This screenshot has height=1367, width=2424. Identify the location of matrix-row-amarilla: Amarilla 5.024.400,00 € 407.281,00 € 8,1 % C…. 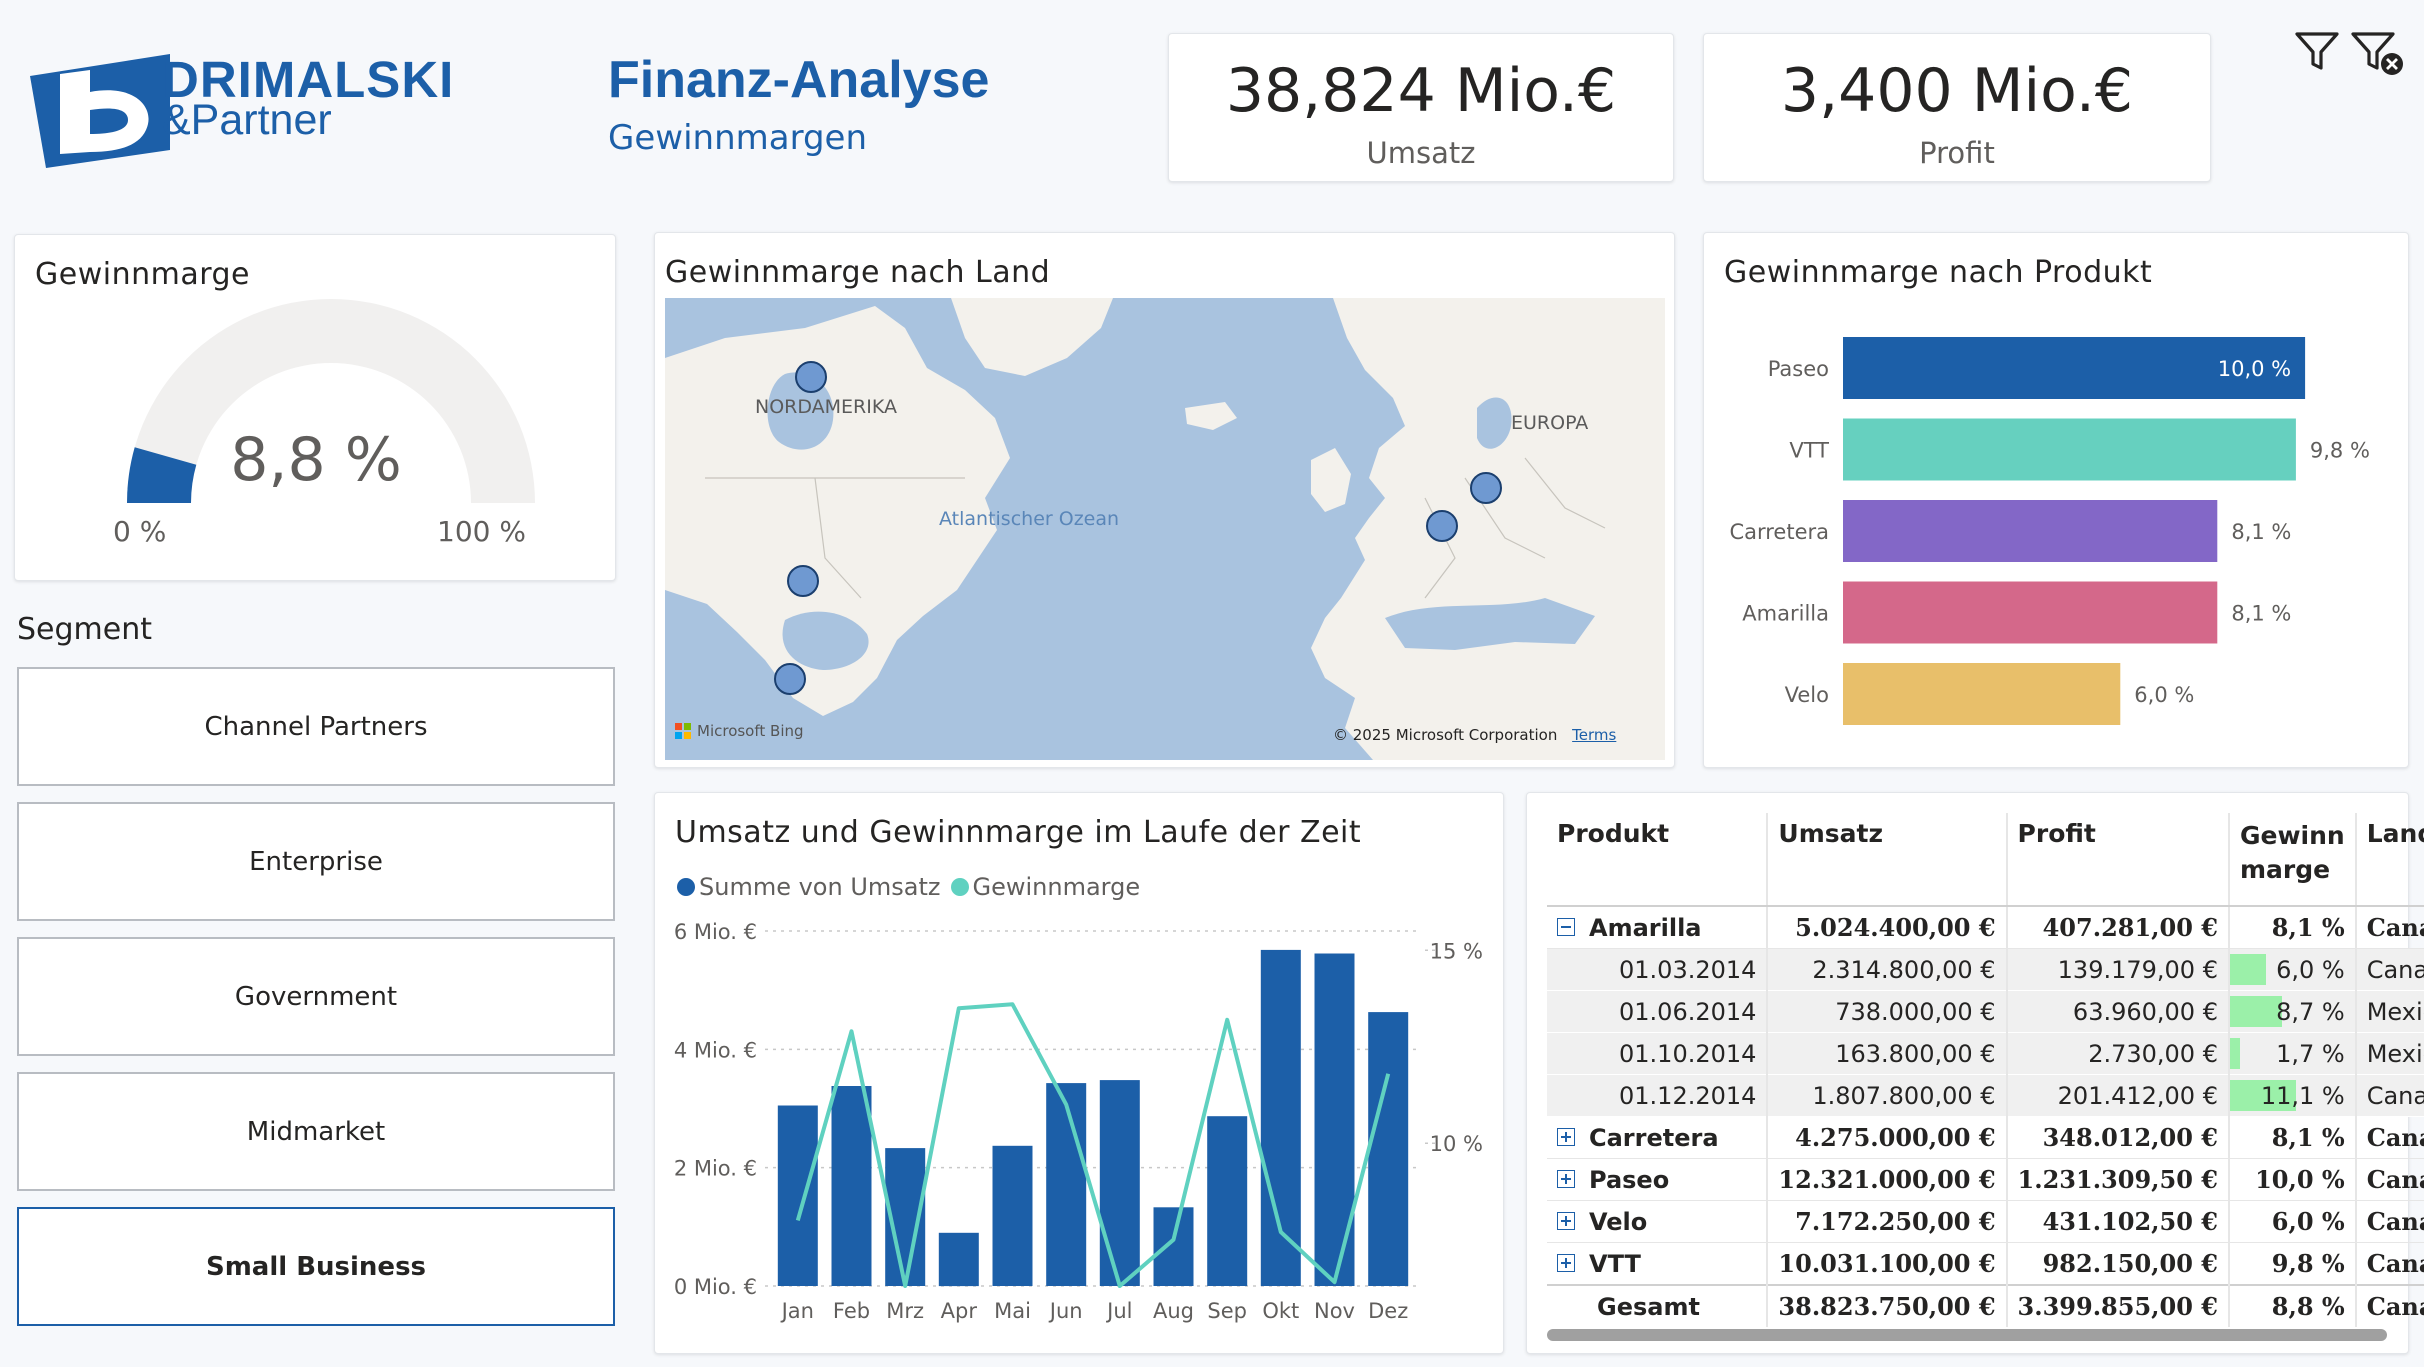
(1985, 927).